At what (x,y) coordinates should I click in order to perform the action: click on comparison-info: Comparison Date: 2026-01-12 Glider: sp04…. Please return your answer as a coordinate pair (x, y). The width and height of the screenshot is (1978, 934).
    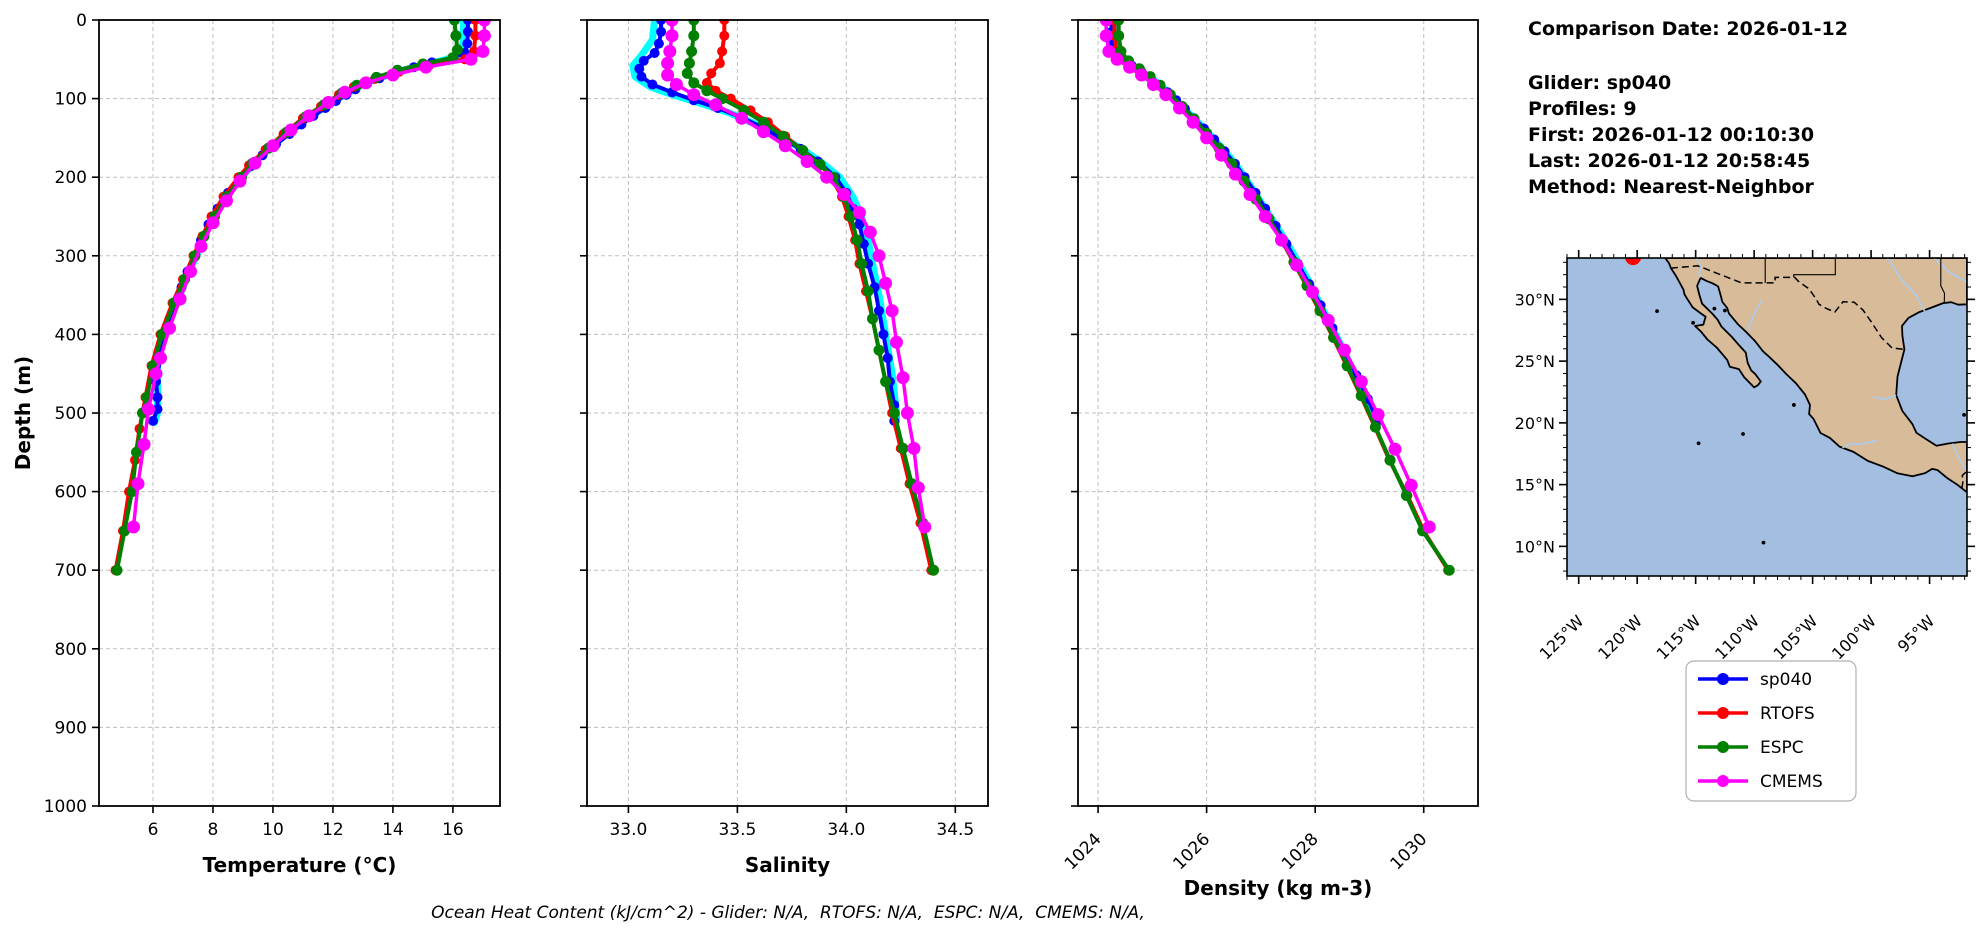
    Looking at the image, I should click on (1688, 108).